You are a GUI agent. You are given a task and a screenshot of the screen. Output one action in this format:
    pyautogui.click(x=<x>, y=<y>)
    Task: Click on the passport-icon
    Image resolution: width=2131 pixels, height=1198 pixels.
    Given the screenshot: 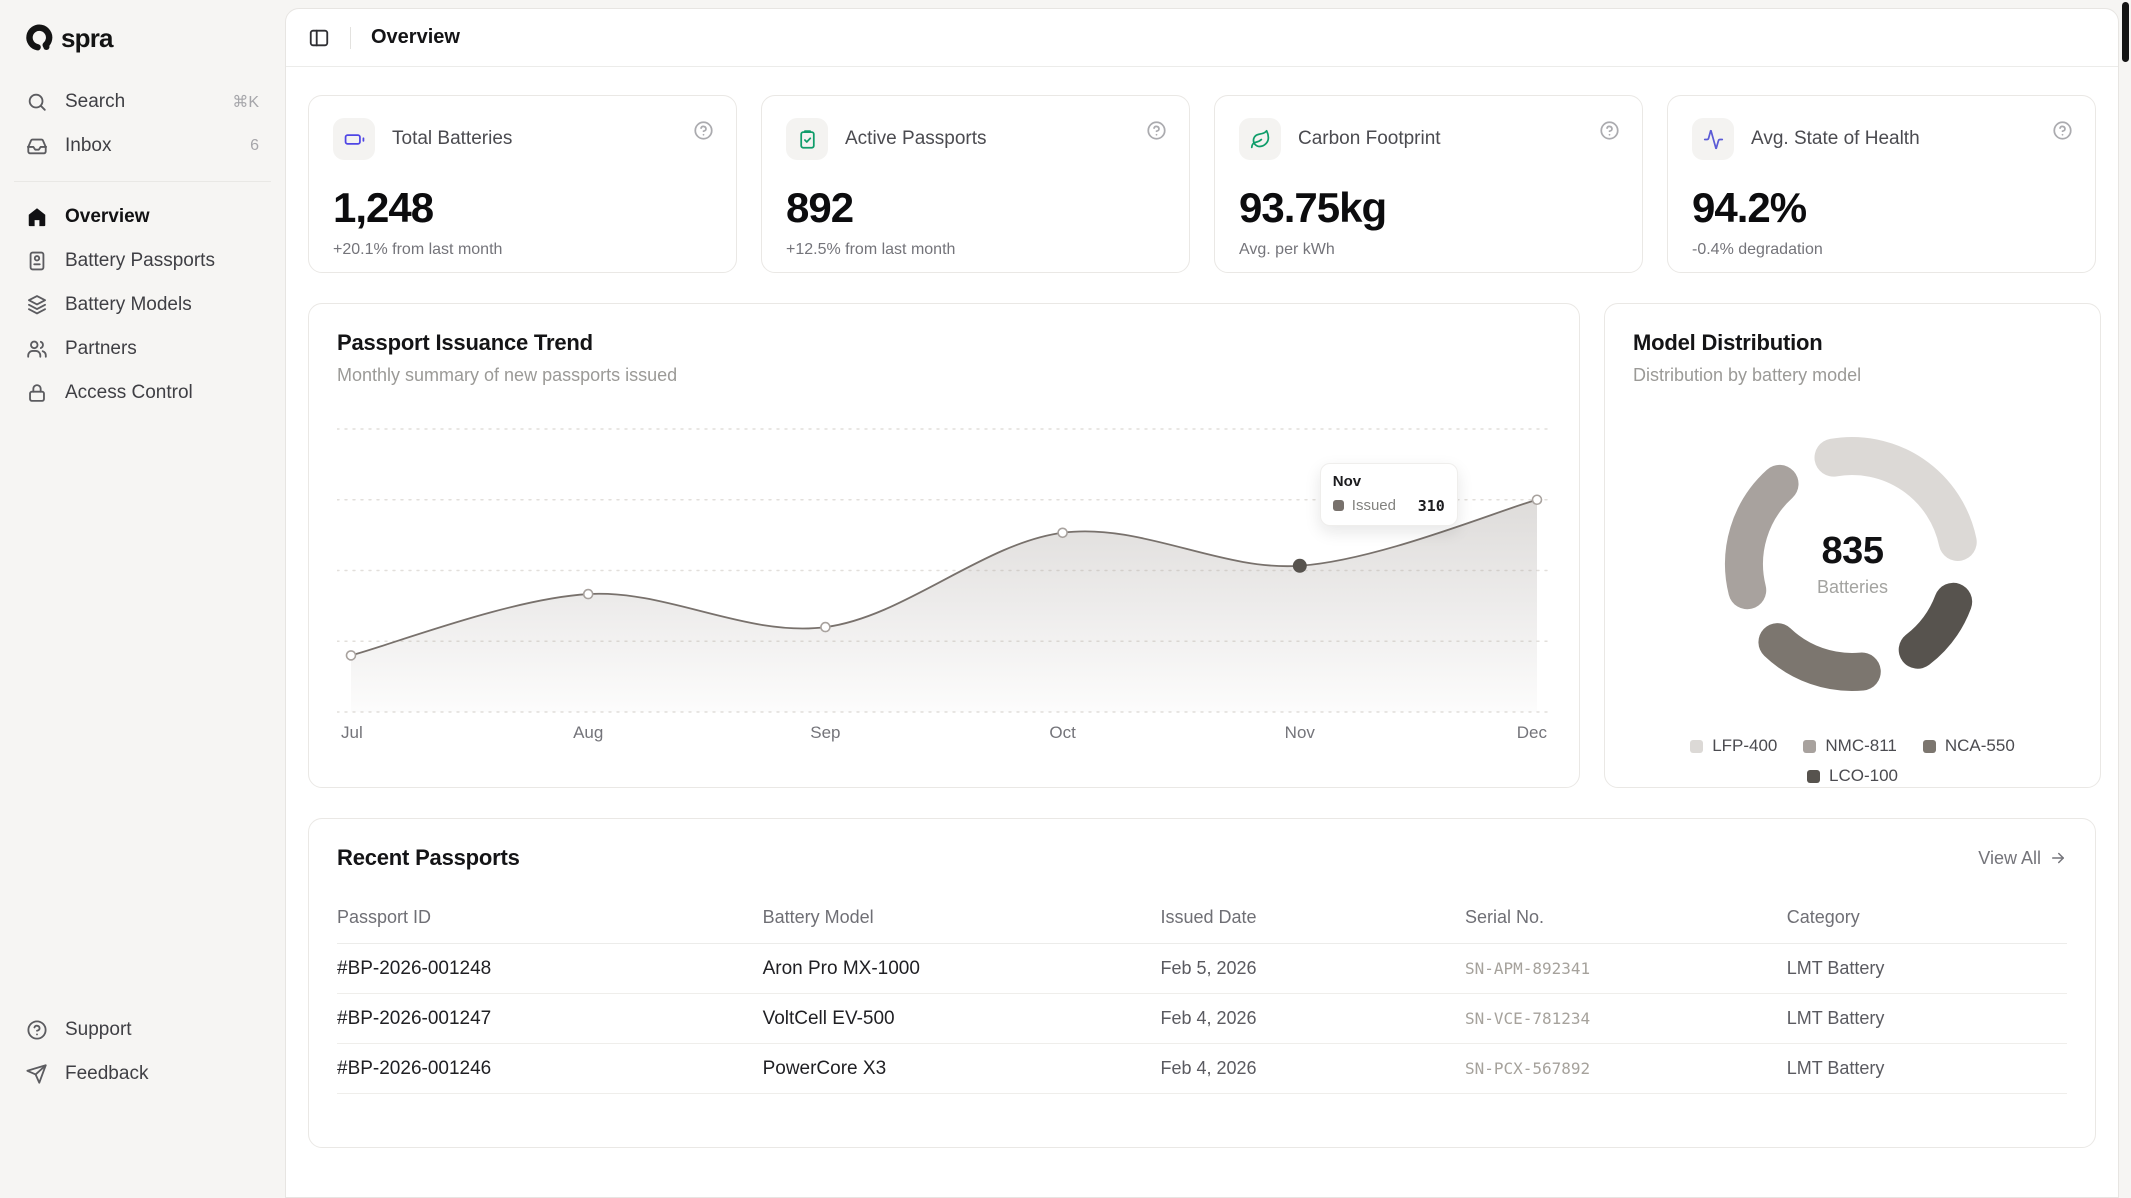 What is the action you would take?
    pyautogui.click(x=37, y=261)
    